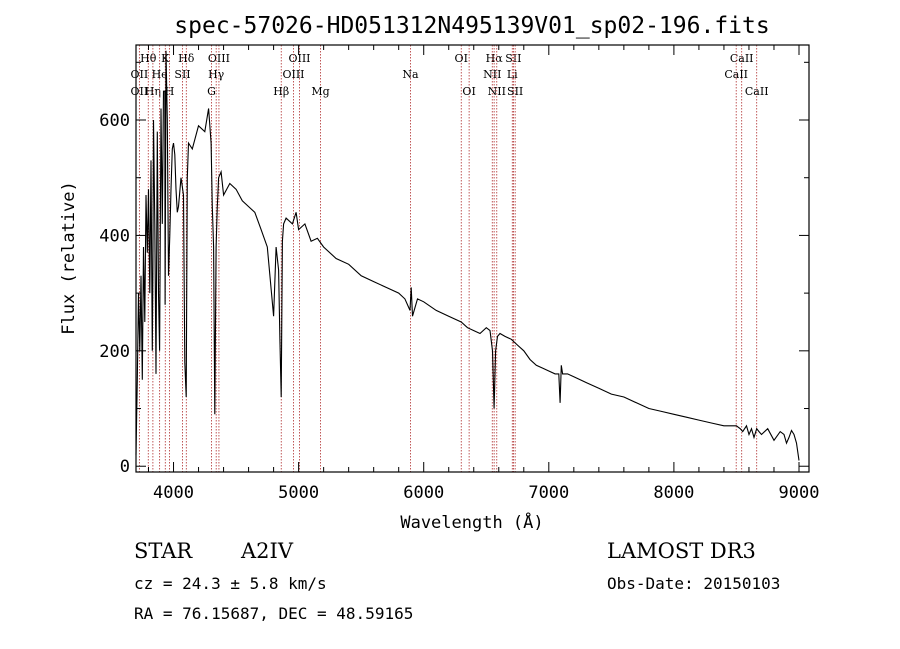 The image size is (900, 649). I want to click on spectral-line-label: He, so click(160, 74).